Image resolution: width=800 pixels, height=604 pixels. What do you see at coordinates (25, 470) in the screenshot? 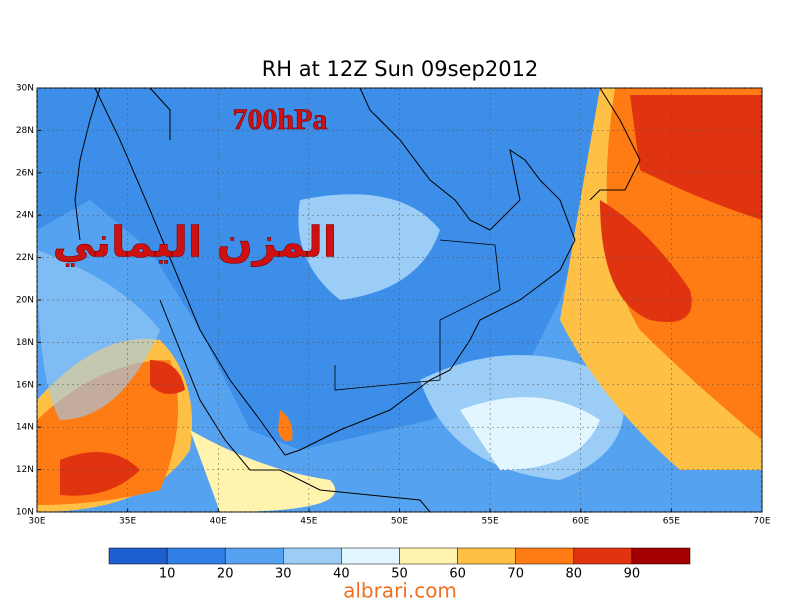
I see `lat-label: 12N` at bounding box center [25, 470].